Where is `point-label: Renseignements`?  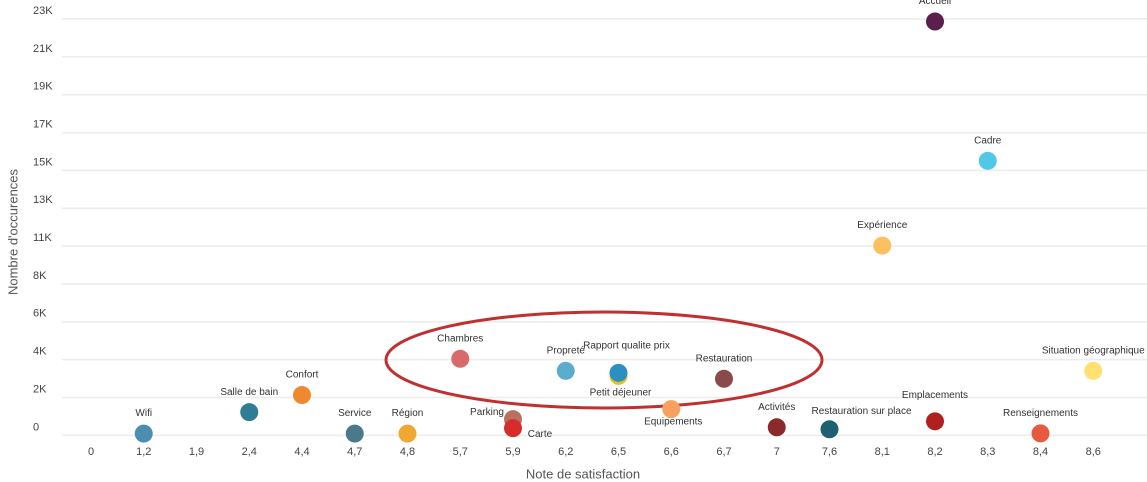 point-label: Renseignements is located at coordinates (1040, 413).